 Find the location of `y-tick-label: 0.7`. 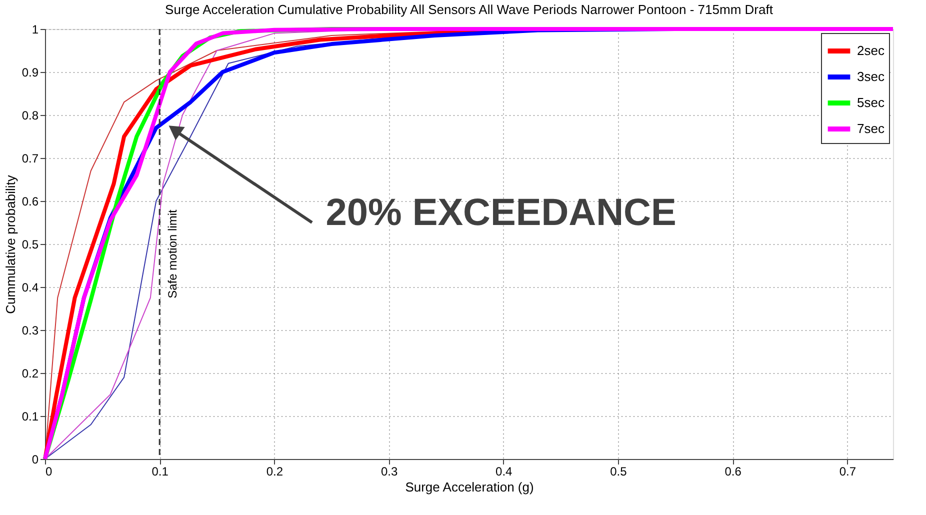

y-tick-label: 0.7 is located at coordinates (30, 159).